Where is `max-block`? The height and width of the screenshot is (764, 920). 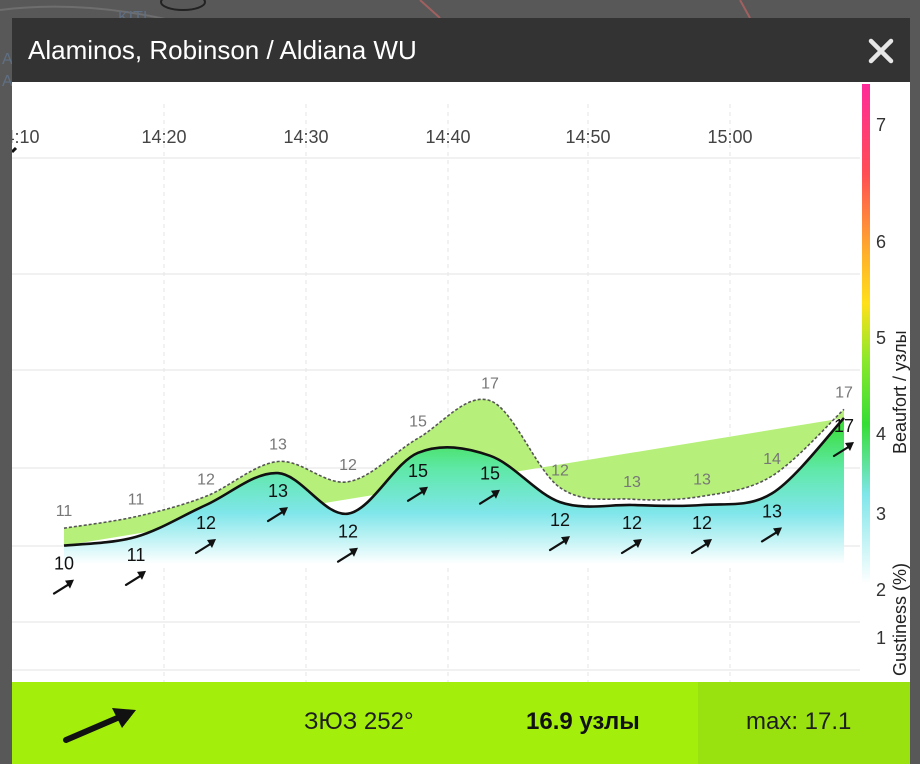
max-block is located at coordinates (804, 723).